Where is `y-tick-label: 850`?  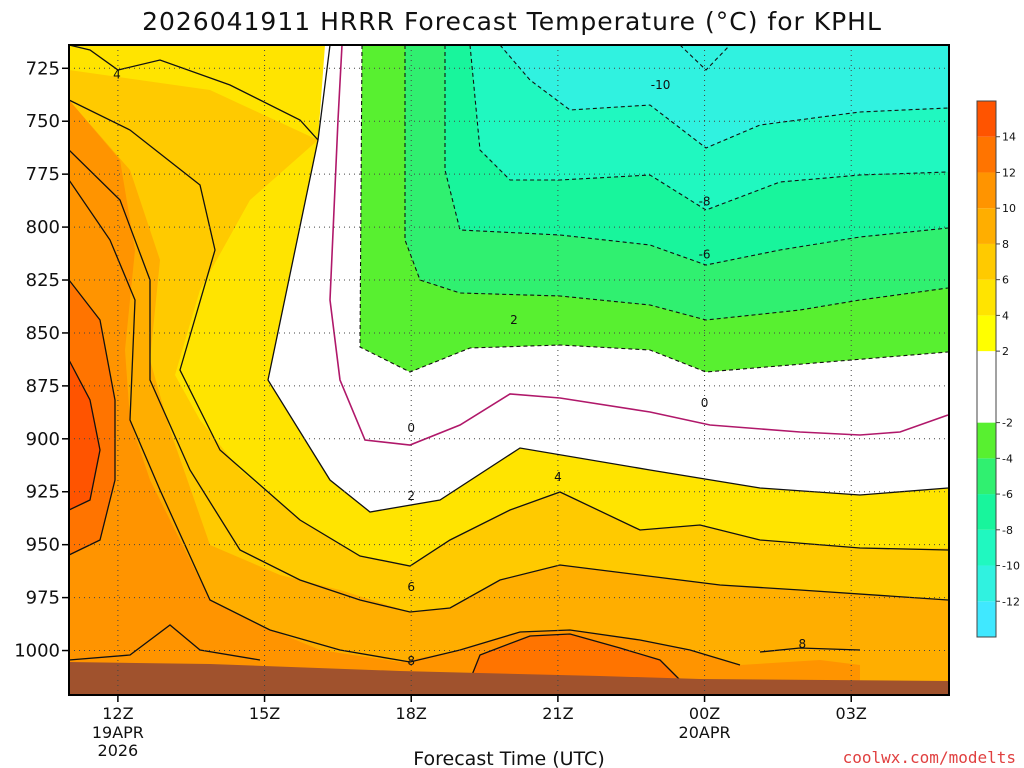 y-tick-label: 850 is located at coordinates (43, 333).